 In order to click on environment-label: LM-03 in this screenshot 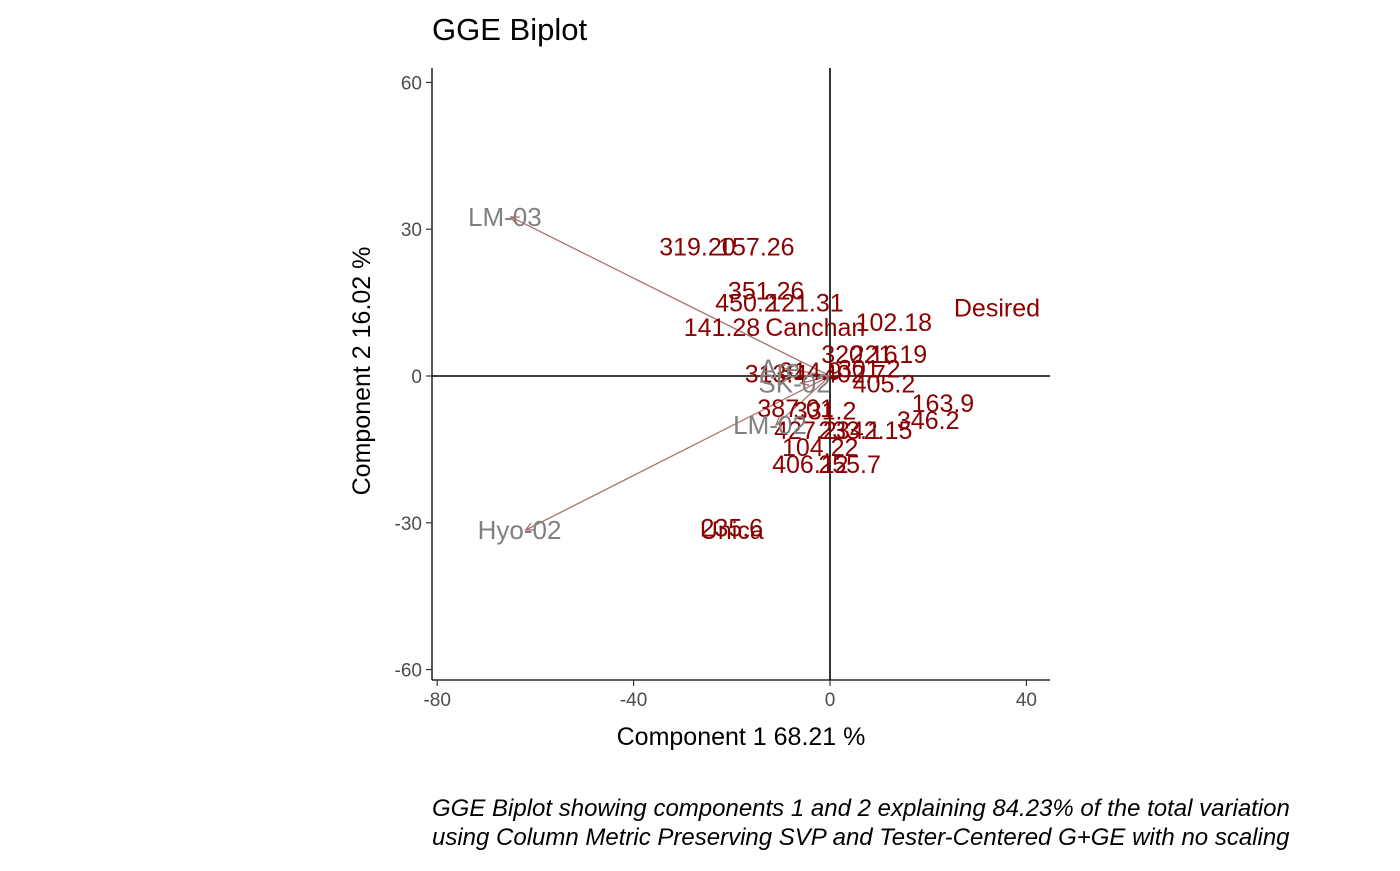, I will do `click(505, 217)`.